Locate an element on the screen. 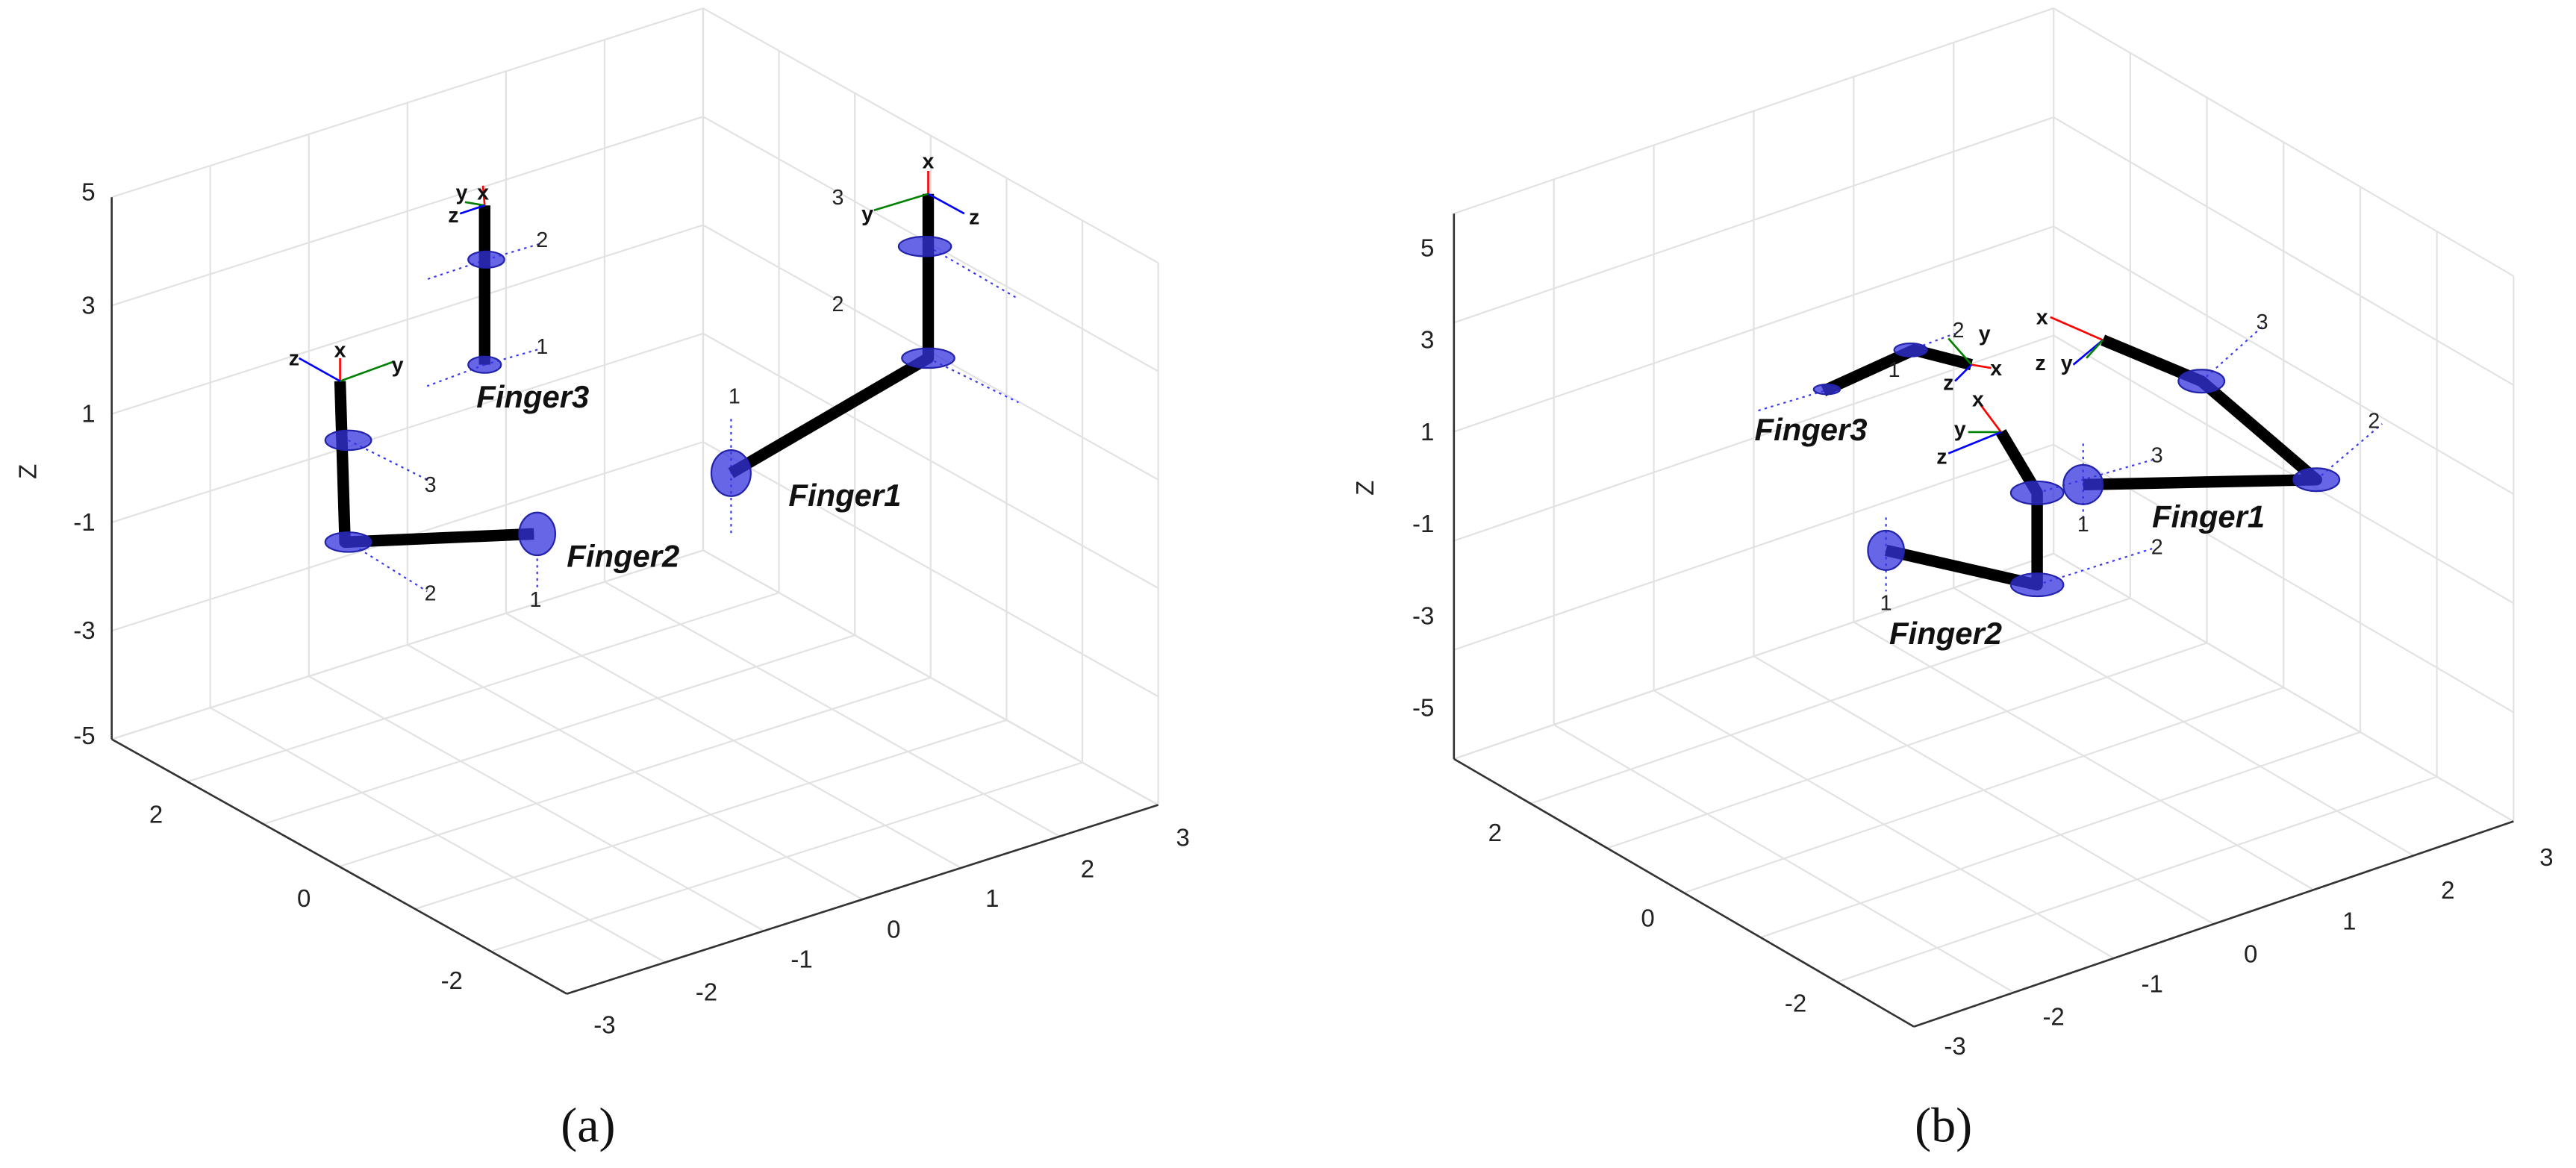 The height and width of the screenshot is (1168, 2576). panel-caption: (b) is located at coordinates (1943, 1125).